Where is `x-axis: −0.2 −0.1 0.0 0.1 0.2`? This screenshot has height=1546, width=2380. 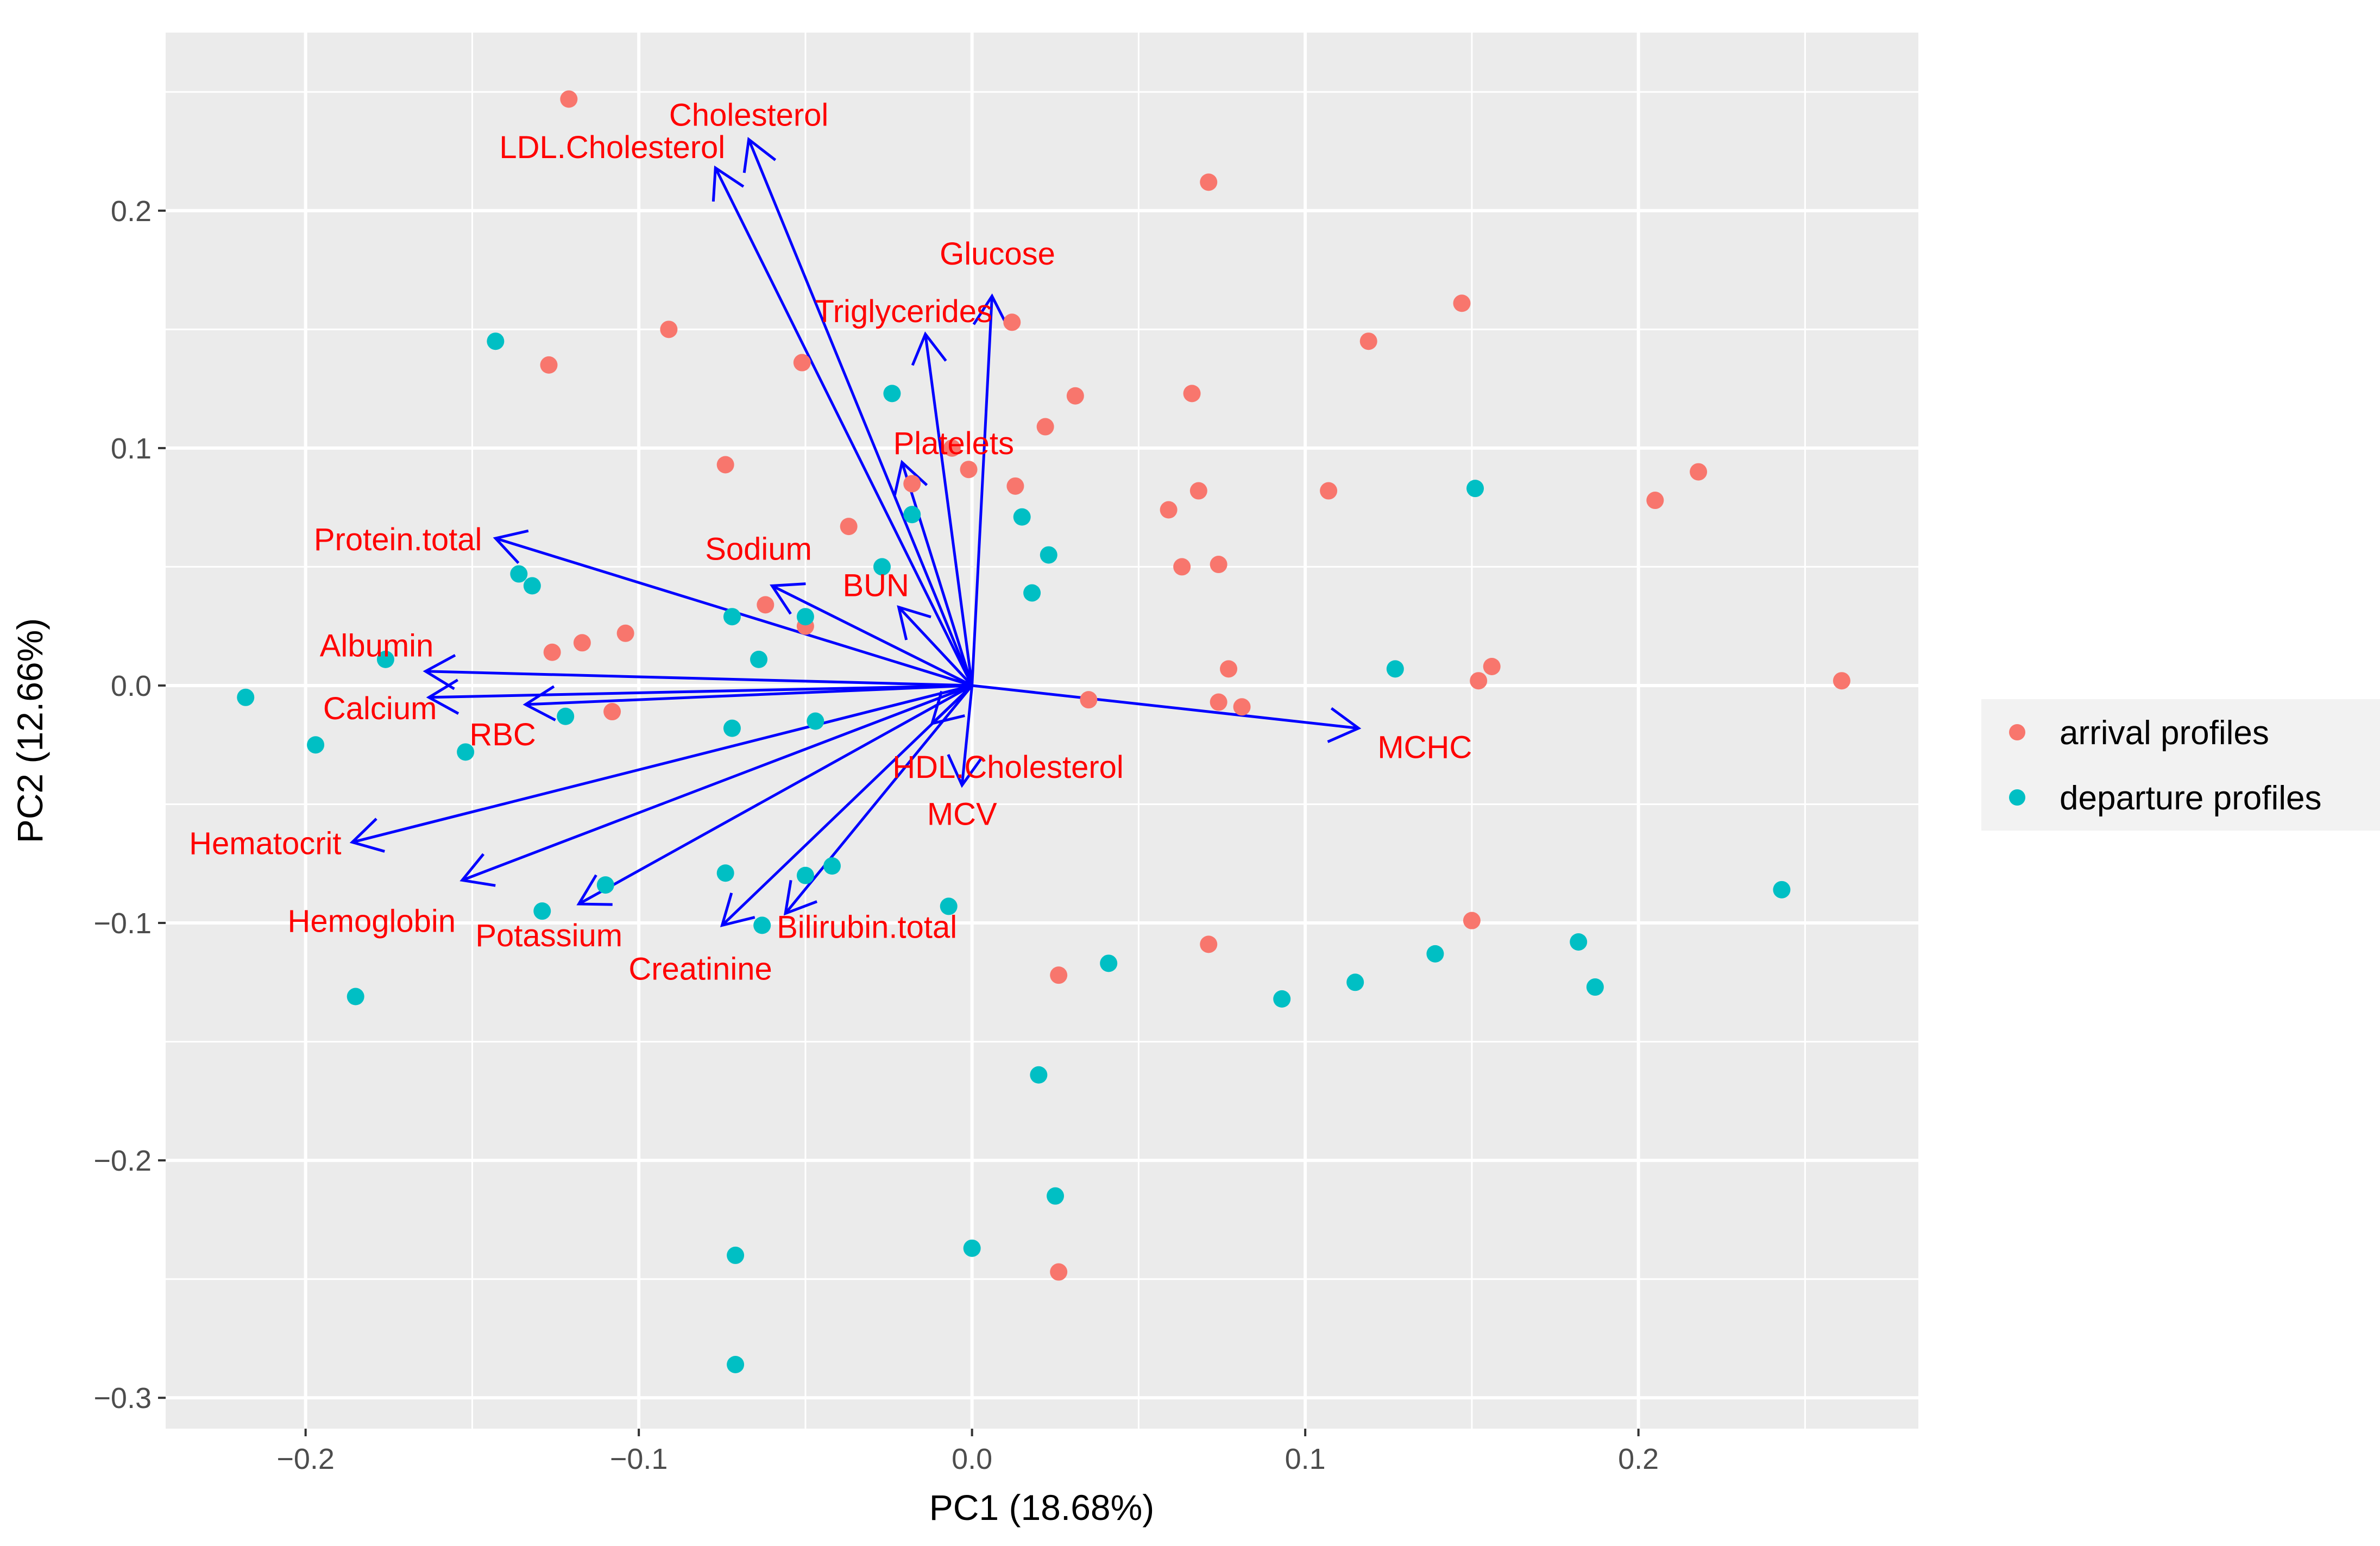 x-axis: −0.2 −0.1 0.0 0.1 0.2 is located at coordinates (967, 1452).